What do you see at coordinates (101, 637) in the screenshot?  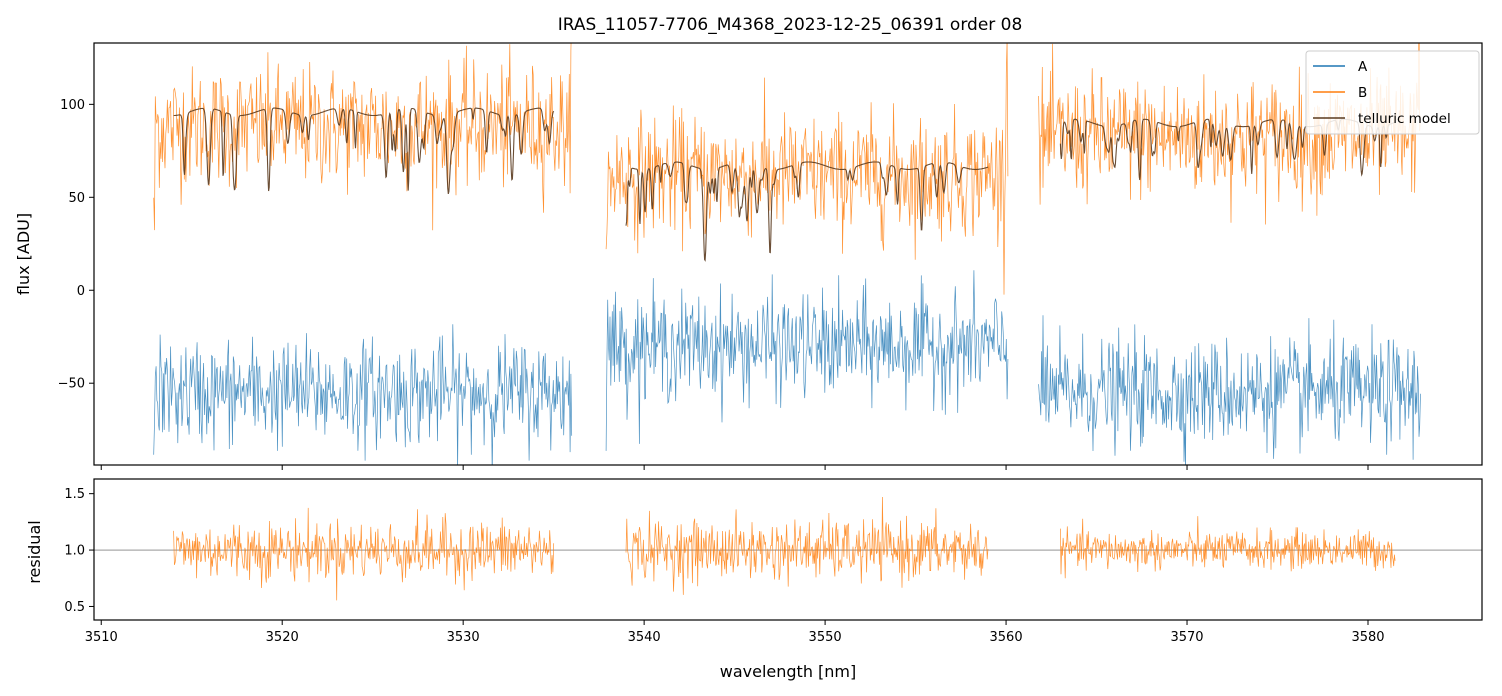 I see `x-tick-label: 3510` at bounding box center [101, 637].